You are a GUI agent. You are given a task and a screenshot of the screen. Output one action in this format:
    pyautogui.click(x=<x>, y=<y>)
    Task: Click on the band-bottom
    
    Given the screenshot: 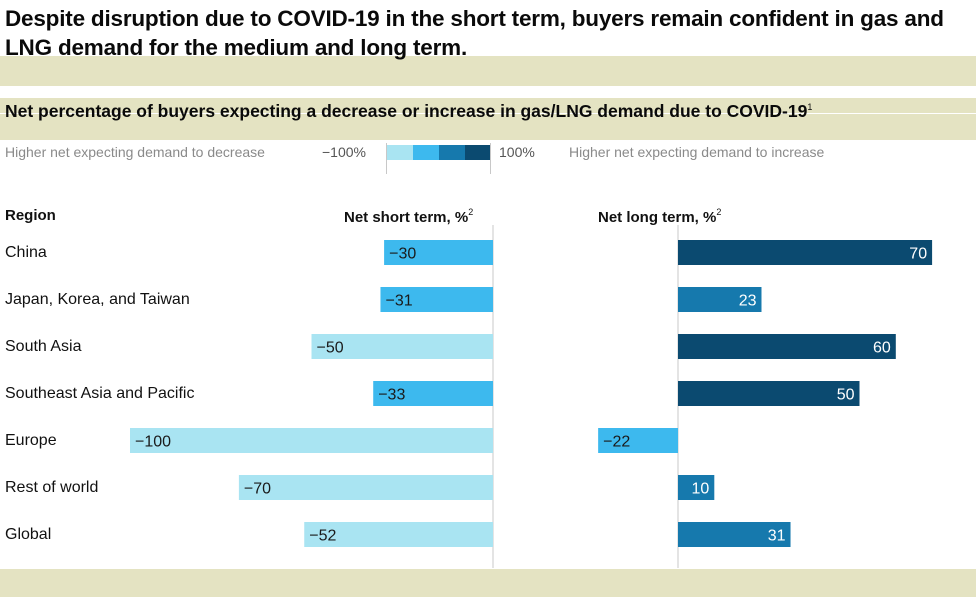 What is the action you would take?
    pyautogui.click(x=488, y=583)
    